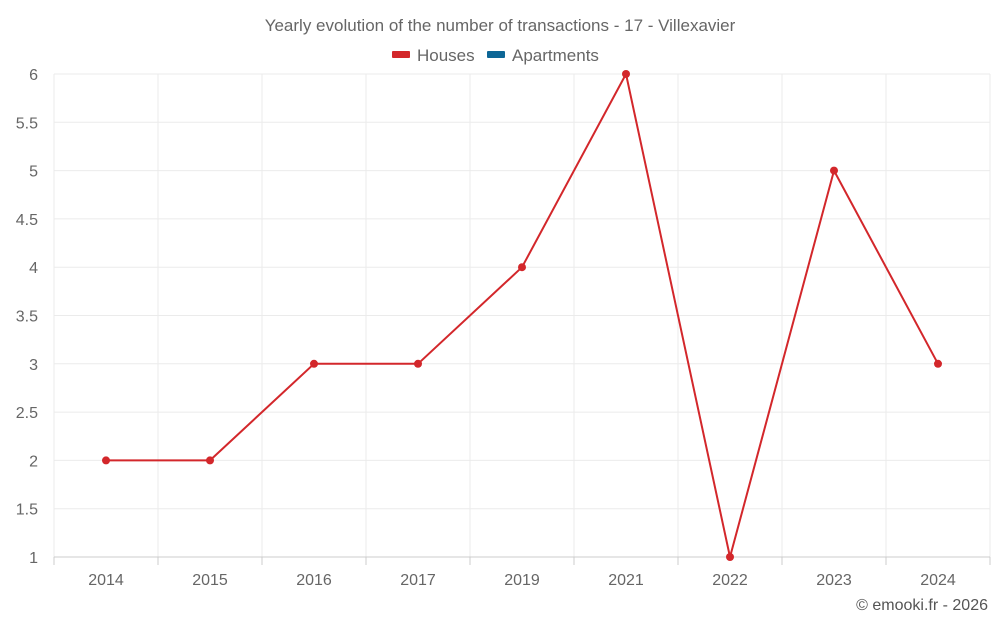 This screenshot has height=625, width=1000. Describe the element at coordinates (33, 461) in the screenshot. I see `y-tick-label: 2` at that location.